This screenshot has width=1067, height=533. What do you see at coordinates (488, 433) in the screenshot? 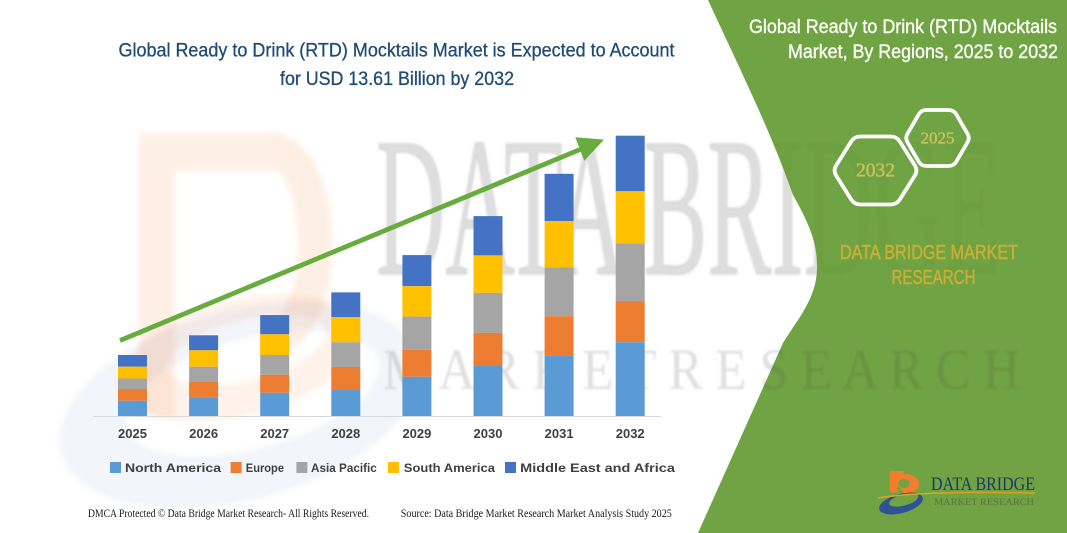
I see `svg-text: 2030` at bounding box center [488, 433].